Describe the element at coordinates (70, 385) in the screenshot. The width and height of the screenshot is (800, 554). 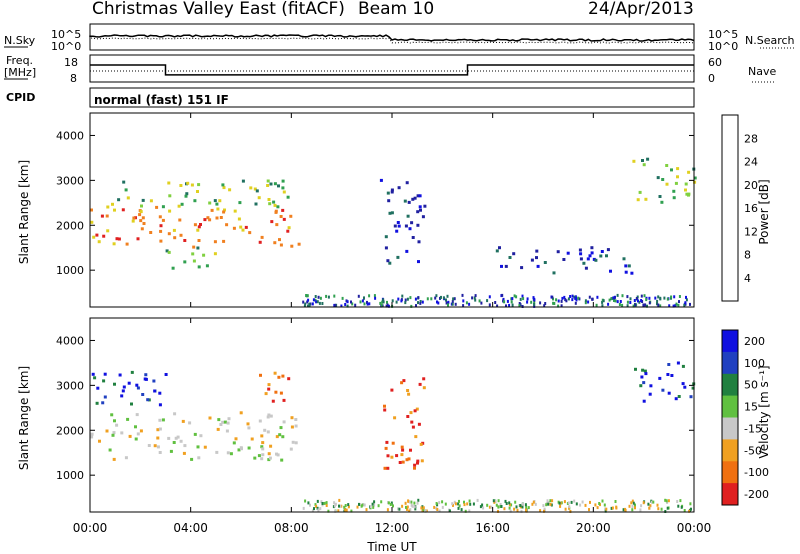
I see `y-tick-label: 3000` at that location.